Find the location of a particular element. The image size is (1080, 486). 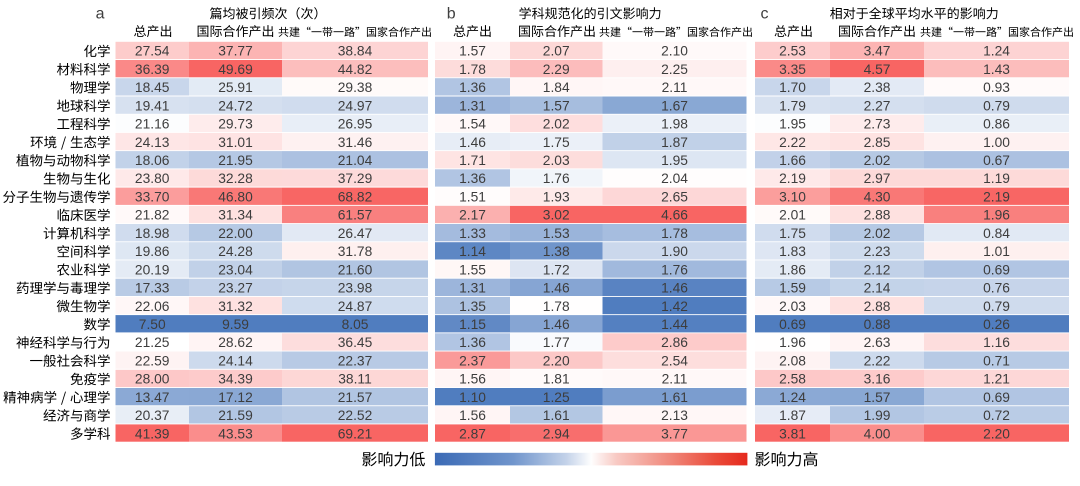

svg-text: 1.77 is located at coordinates (556, 342).